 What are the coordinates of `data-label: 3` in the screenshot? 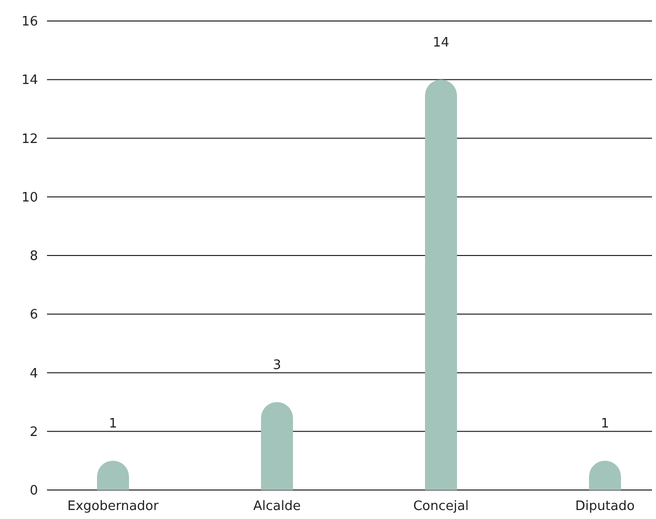 It's located at (277, 366).